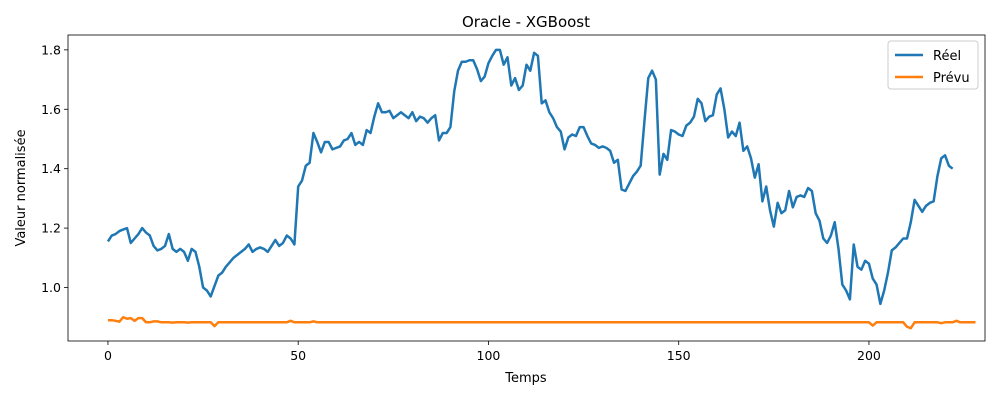 The image size is (1000, 400). I want to click on x-tick-label: 150, so click(679, 355).